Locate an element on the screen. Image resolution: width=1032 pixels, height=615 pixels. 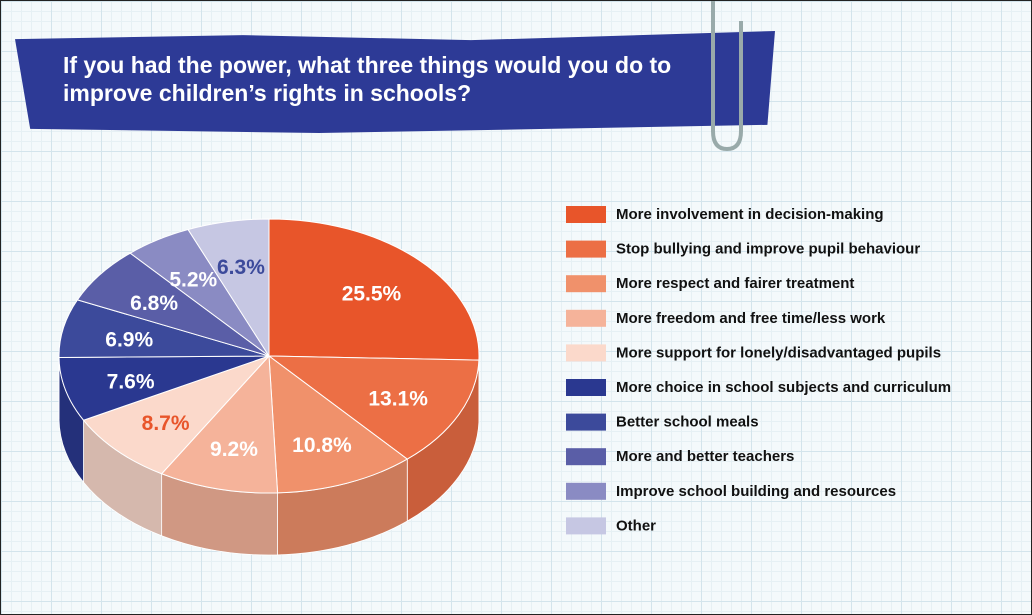
title-banner is located at coordinates (395, 82).